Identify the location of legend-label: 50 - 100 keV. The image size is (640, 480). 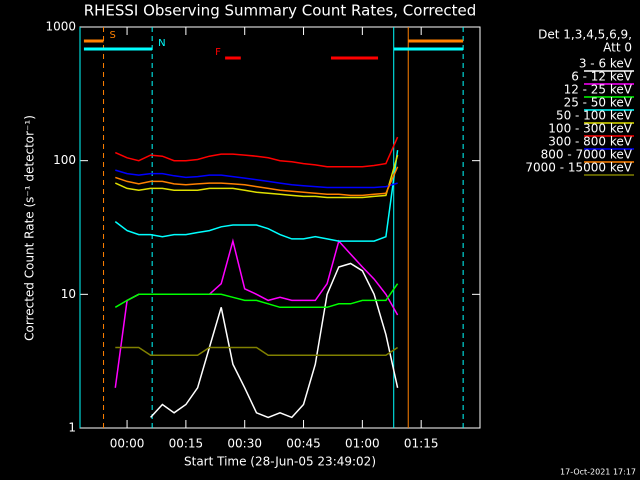
(594, 116).